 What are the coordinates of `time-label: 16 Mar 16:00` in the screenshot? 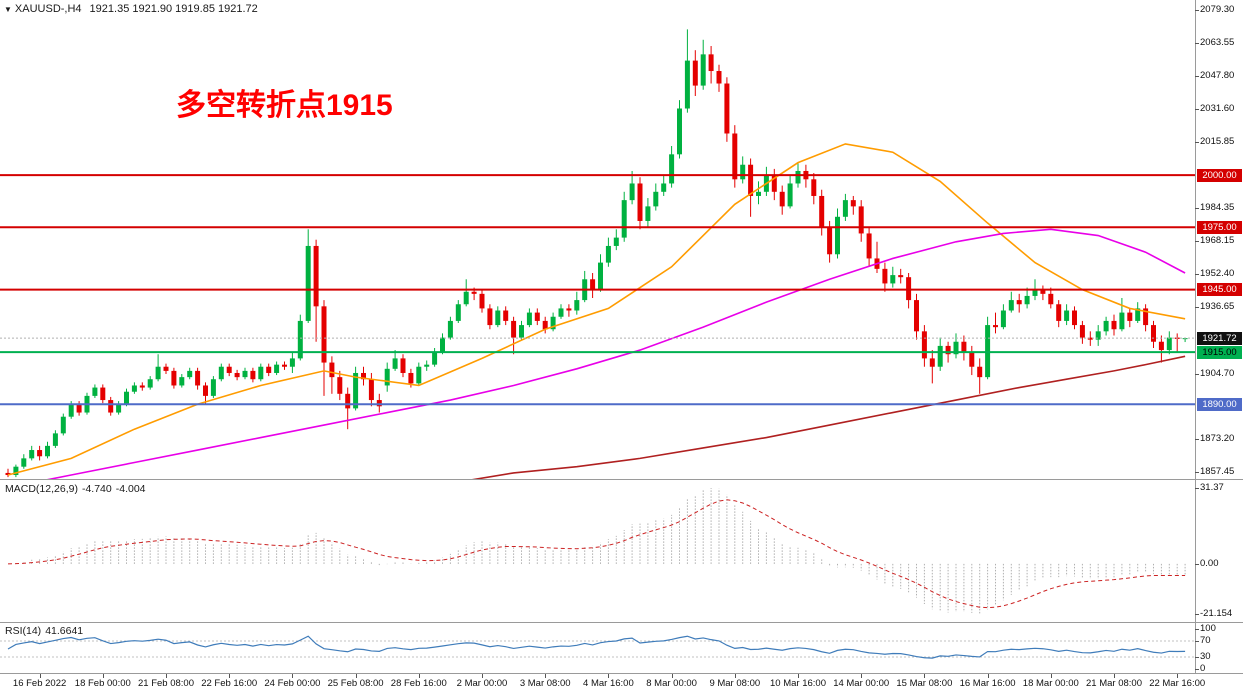 It's located at (987, 683).